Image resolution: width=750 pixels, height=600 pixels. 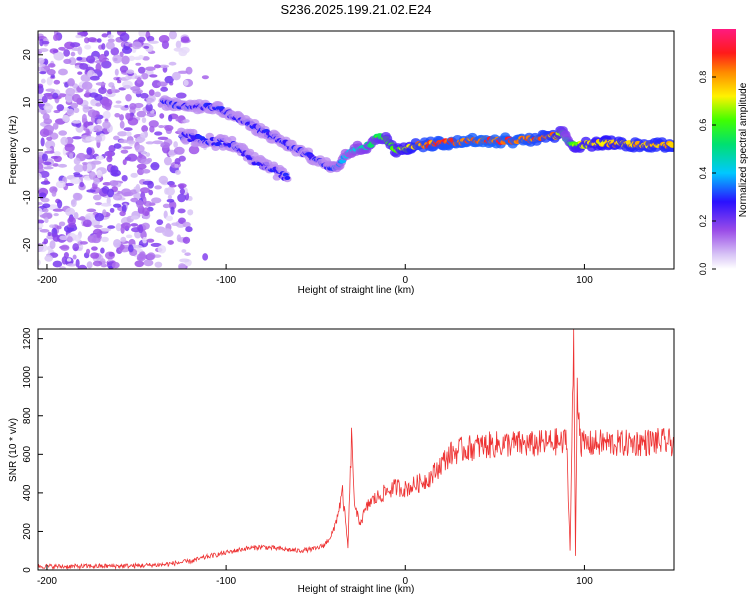 What do you see at coordinates (287, 178) in the screenshot?
I see `secondary-ridge-point` at bounding box center [287, 178].